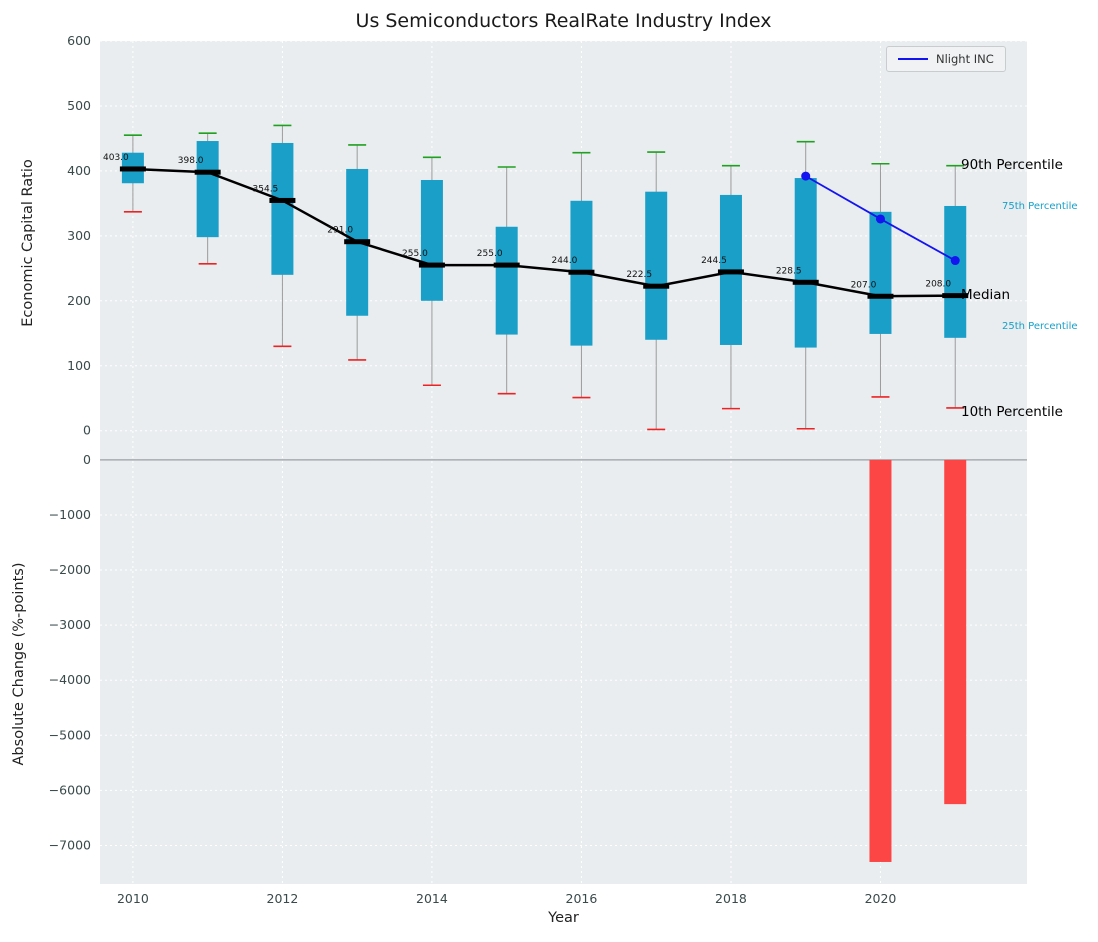 The height and width of the screenshot is (942, 1098). What do you see at coordinates (880, 660) in the screenshot?
I see `change-bar-2020` at bounding box center [880, 660].